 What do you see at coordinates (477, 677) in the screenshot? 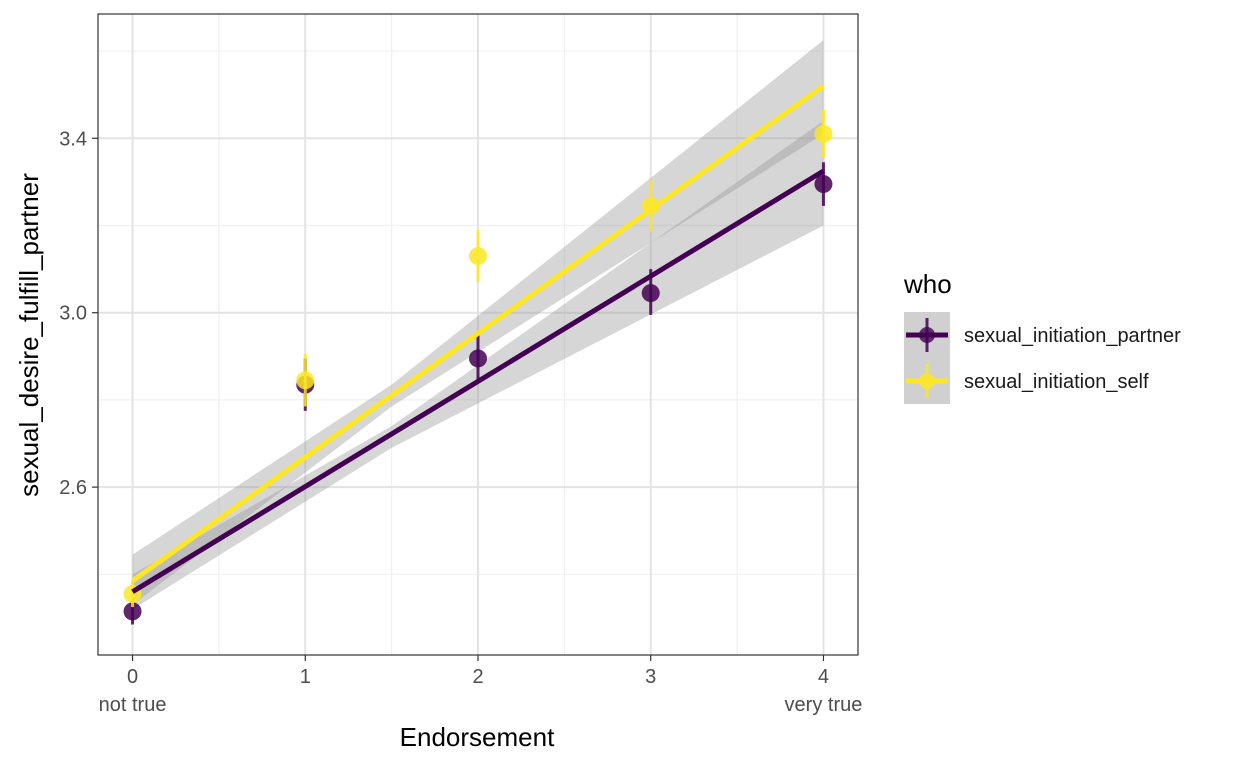
I see `x-tick-label: 2` at bounding box center [477, 677].